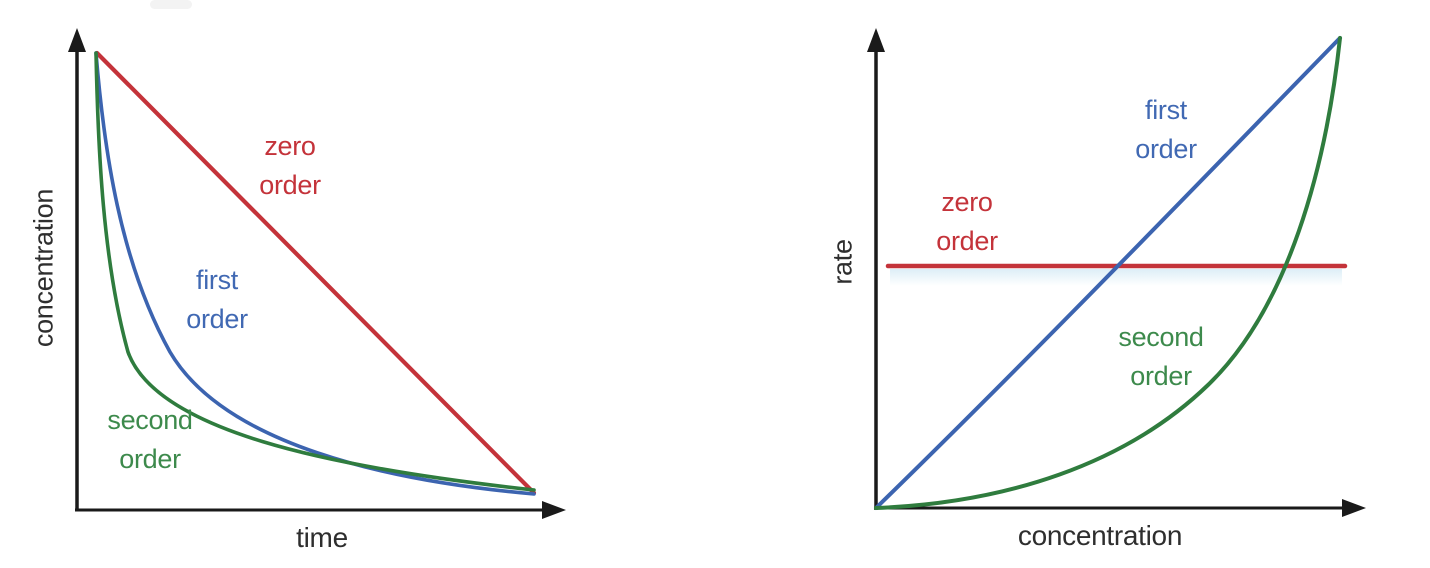 This screenshot has width=1430, height=568. I want to click on left-second-order-label-line1: second, so click(150, 420).